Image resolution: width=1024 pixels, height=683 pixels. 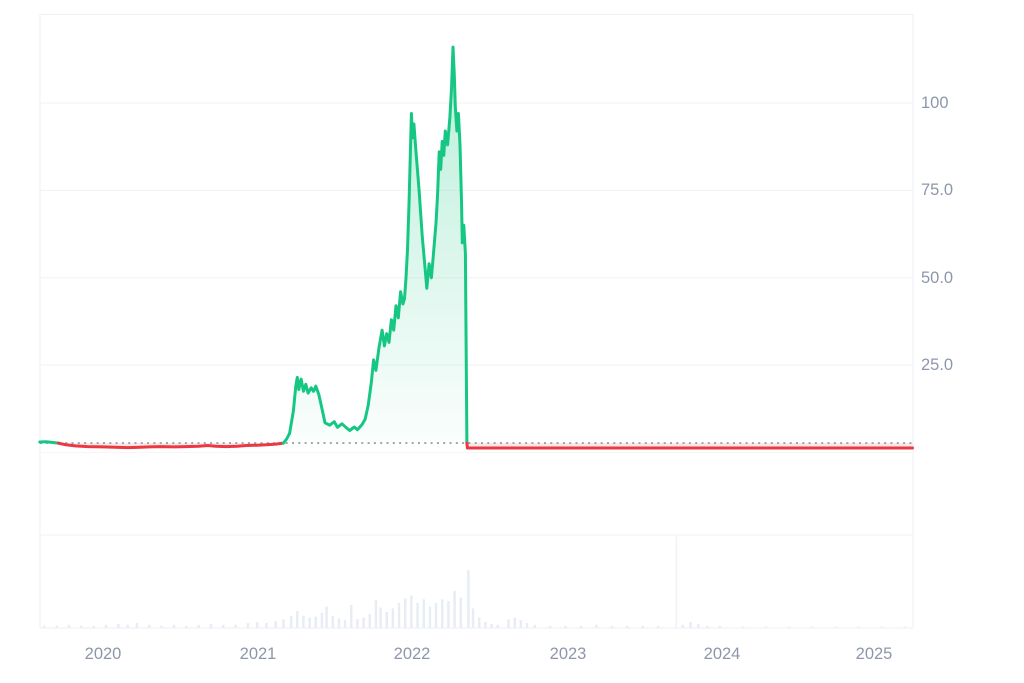 I want to click on y-tick-75: 75.0, so click(x=937, y=190).